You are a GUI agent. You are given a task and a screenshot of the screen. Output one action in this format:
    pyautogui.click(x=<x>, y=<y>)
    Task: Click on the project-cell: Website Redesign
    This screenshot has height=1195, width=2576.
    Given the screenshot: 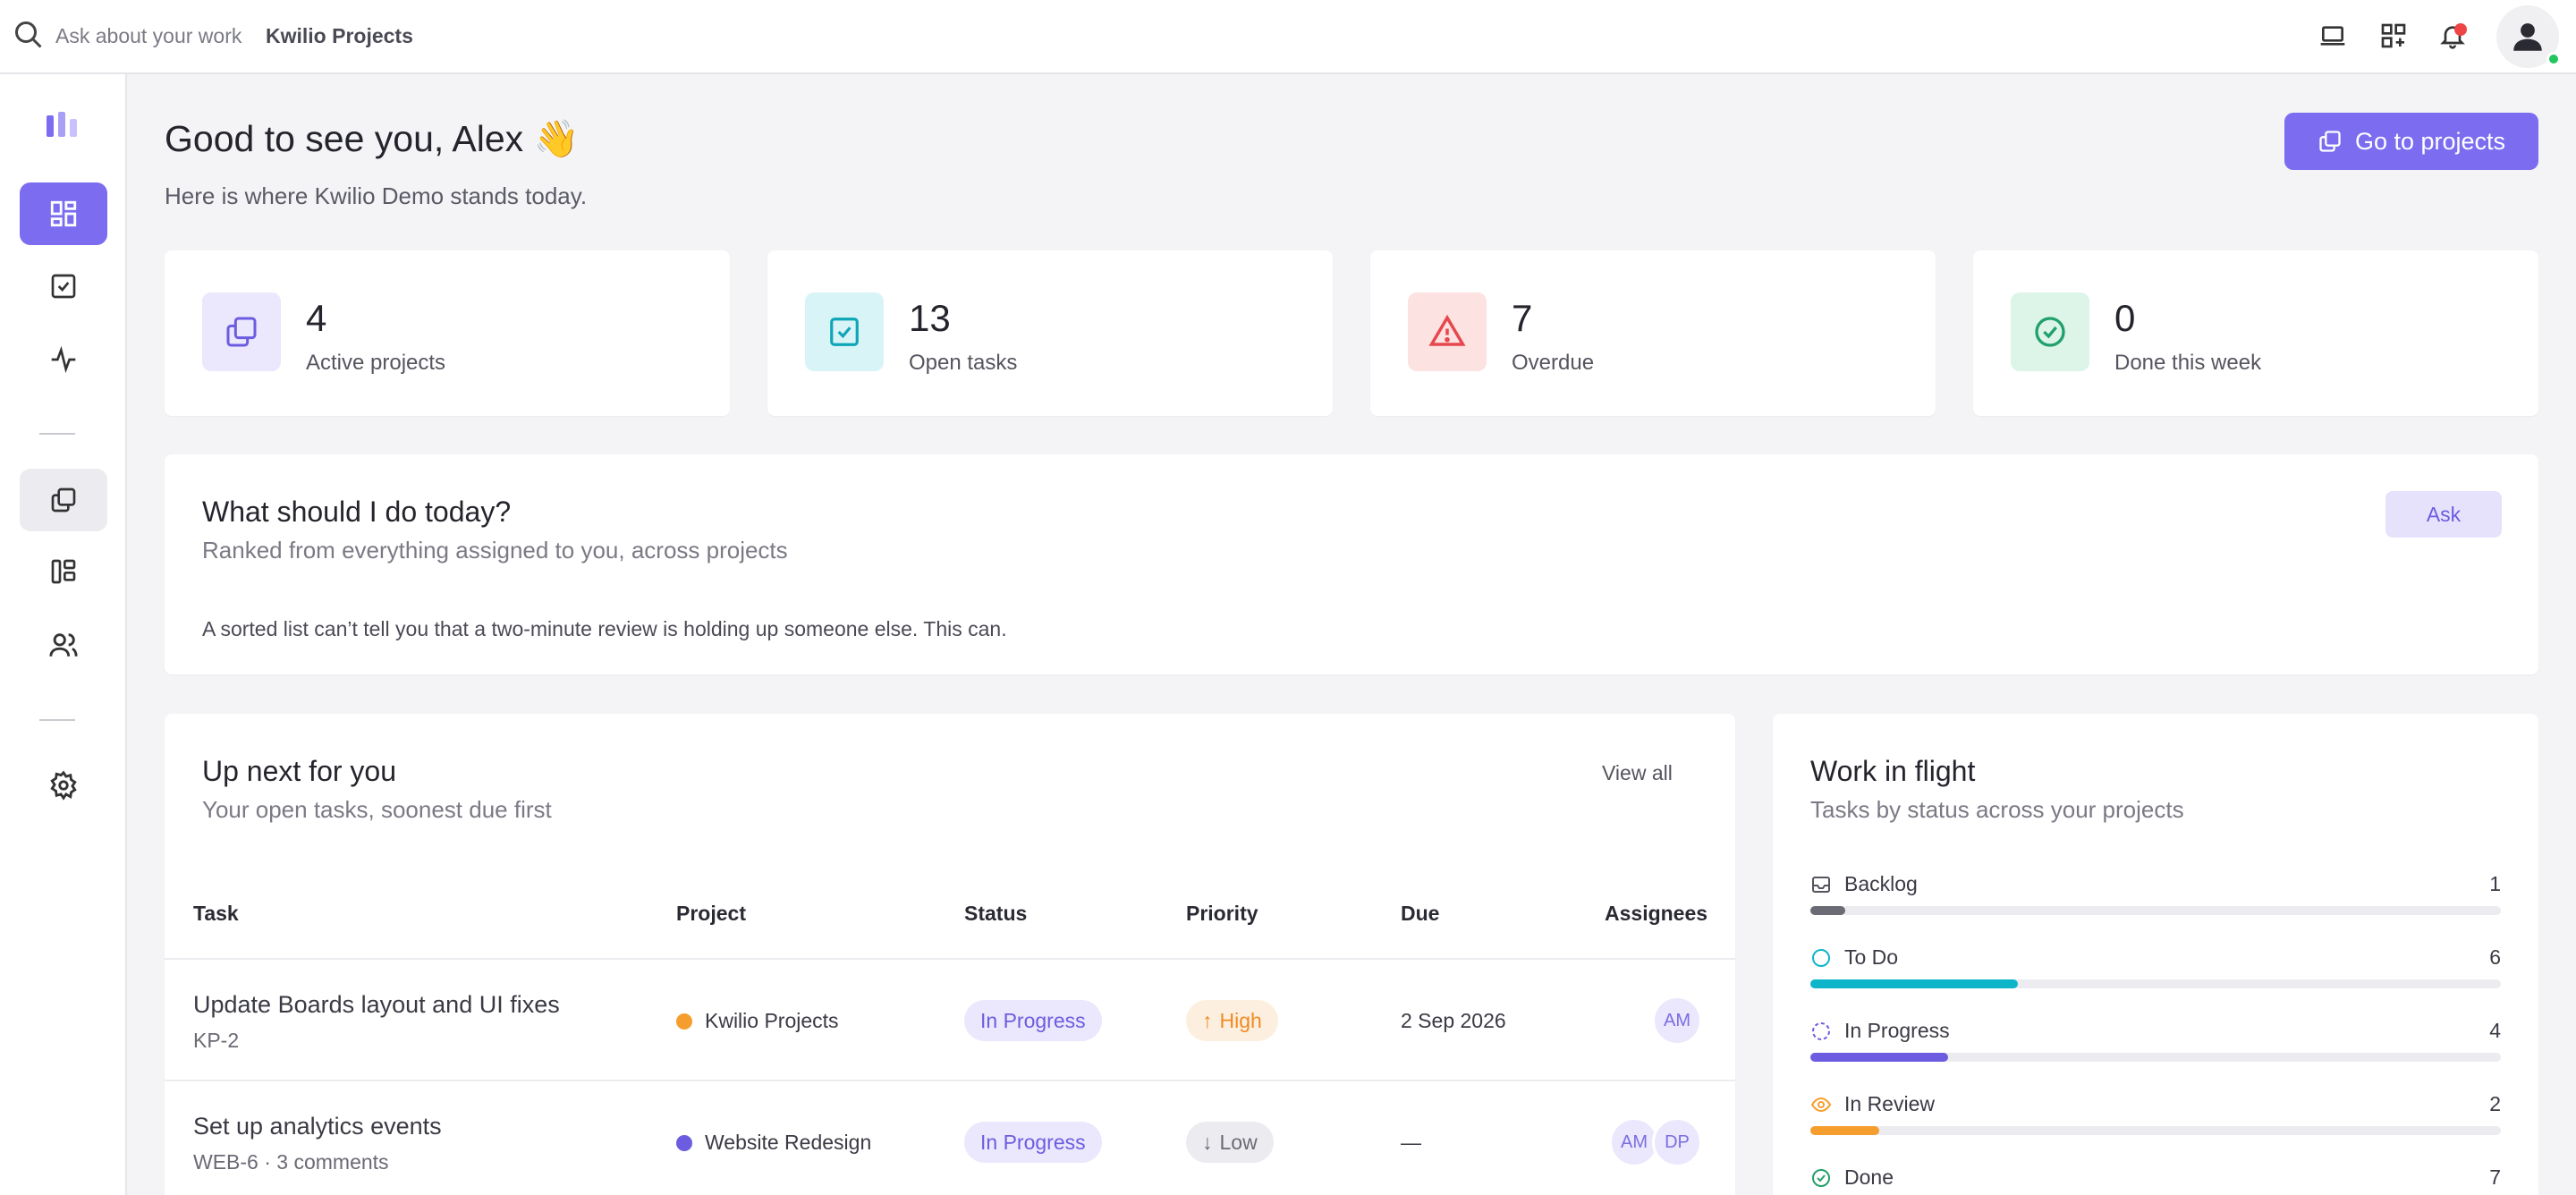 What is the action you would take?
    pyautogui.click(x=773, y=1143)
    